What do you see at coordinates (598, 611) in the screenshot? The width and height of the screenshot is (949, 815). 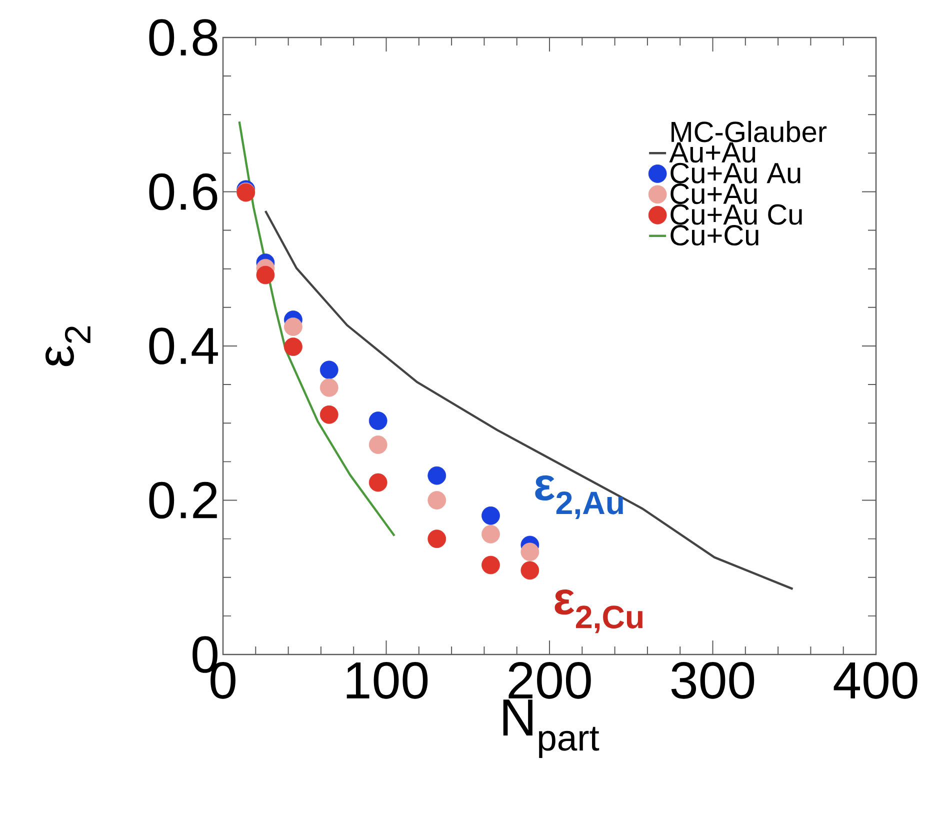 I see `annotation: ε$_{2,Cu}$` at bounding box center [598, 611].